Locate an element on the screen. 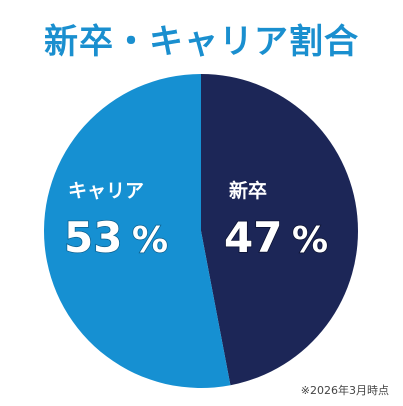 The width and height of the screenshot is (403, 406). slice-value-career: 53 % is located at coordinates (116, 237).